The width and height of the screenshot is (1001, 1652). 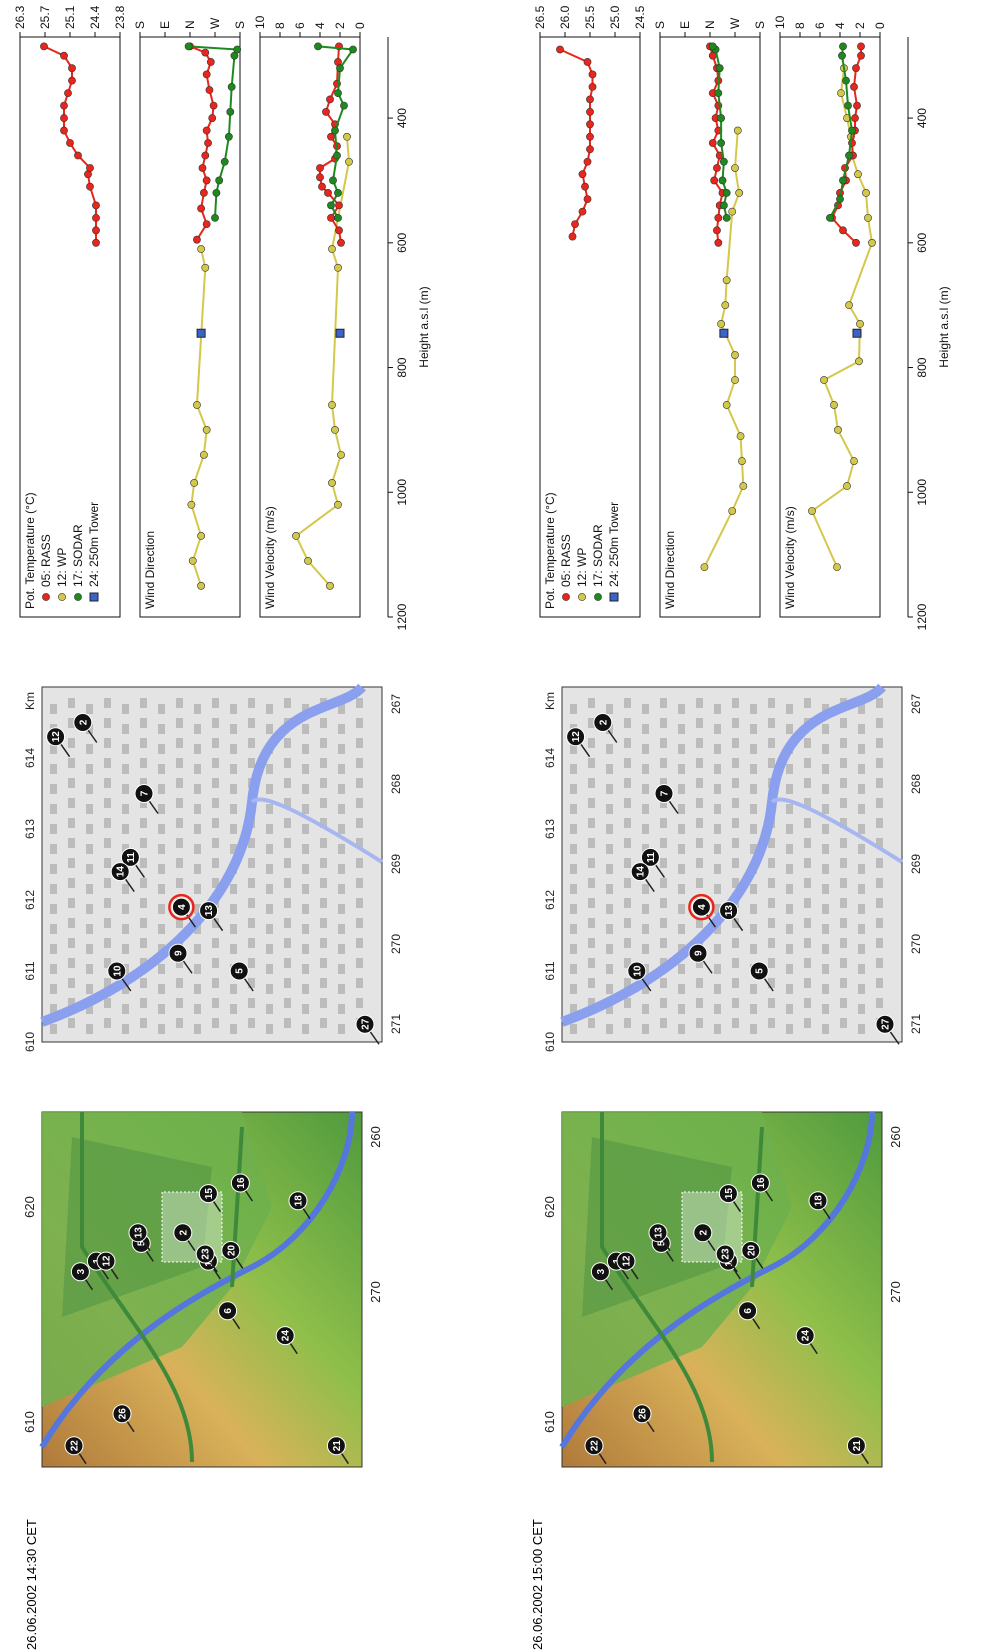 What do you see at coordinates (752, 1254) in the screenshot?
I see `station-marker: 20` at bounding box center [752, 1254].